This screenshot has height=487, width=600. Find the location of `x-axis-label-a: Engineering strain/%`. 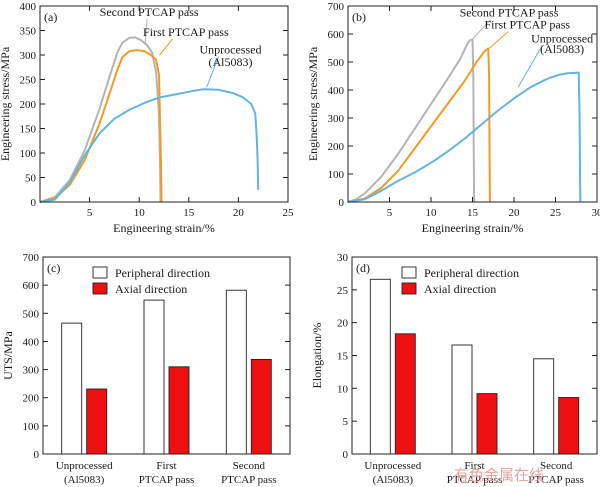

x-axis-label-a: Engineering strain/% is located at coordinates (164, 228).